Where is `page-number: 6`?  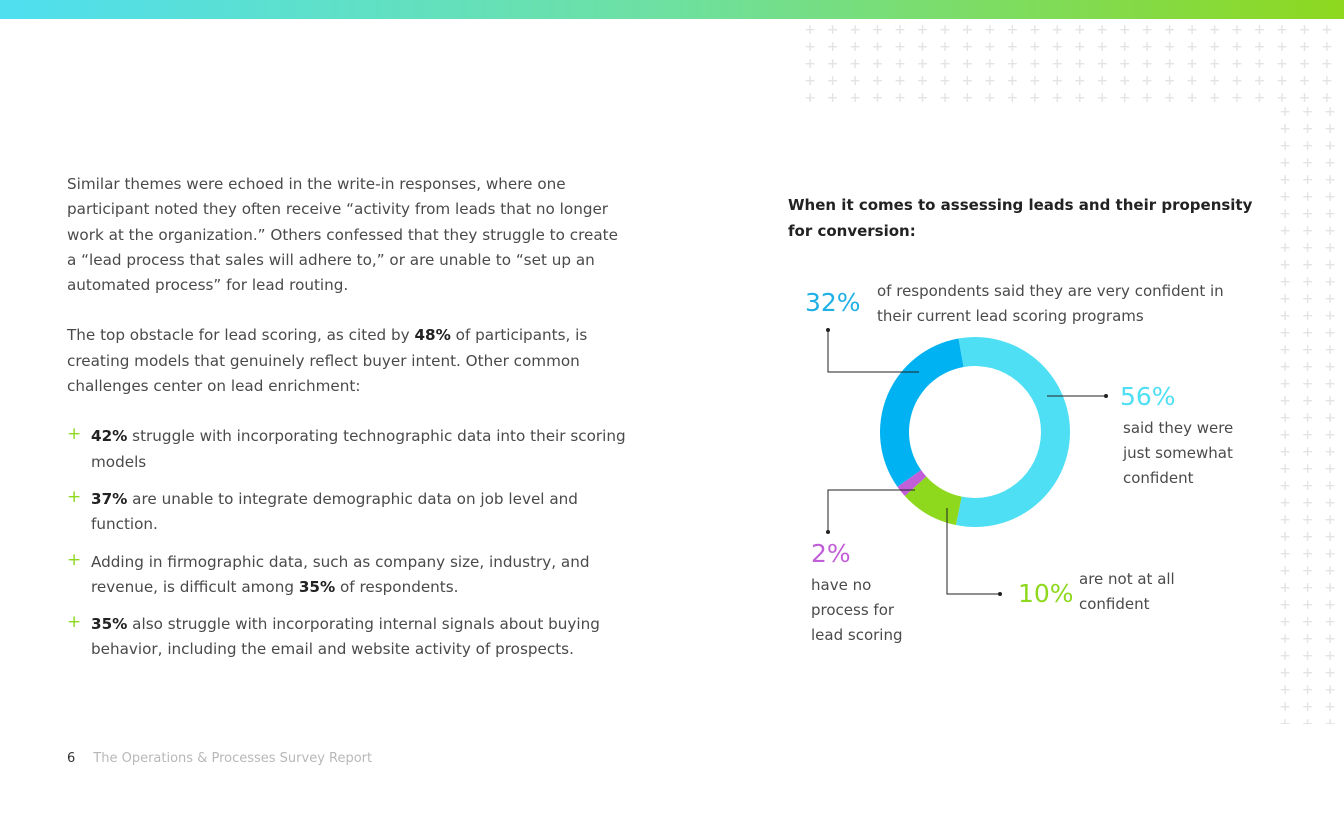
page-number: 6 is located at coordinates (71, 758).